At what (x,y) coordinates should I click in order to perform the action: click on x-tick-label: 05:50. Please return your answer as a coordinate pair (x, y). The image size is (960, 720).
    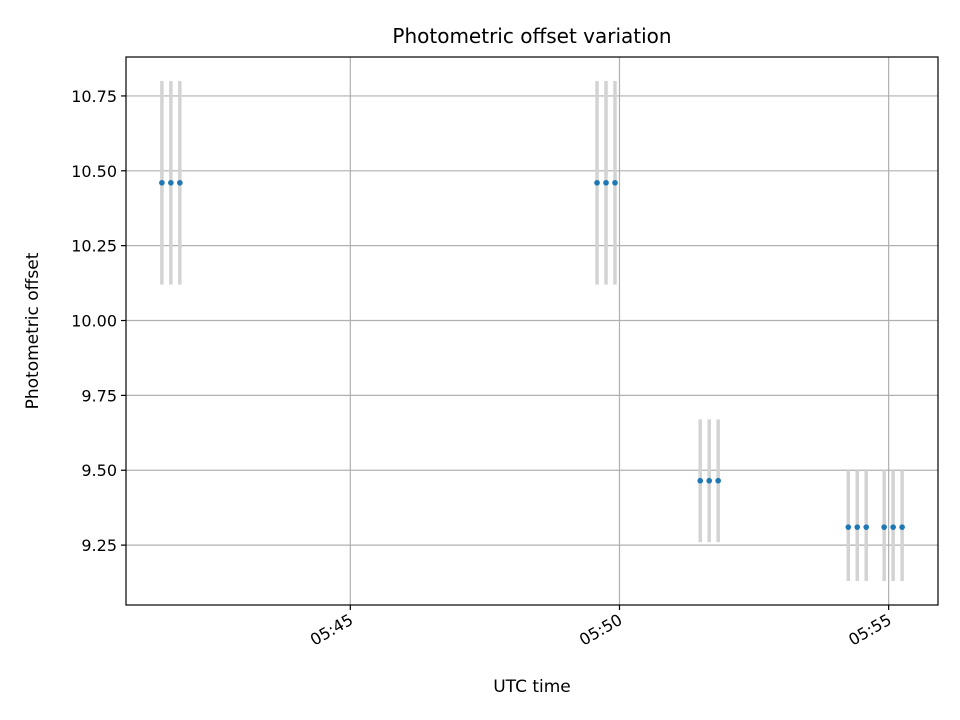
    Looking at the image, I should click on (600, 630).